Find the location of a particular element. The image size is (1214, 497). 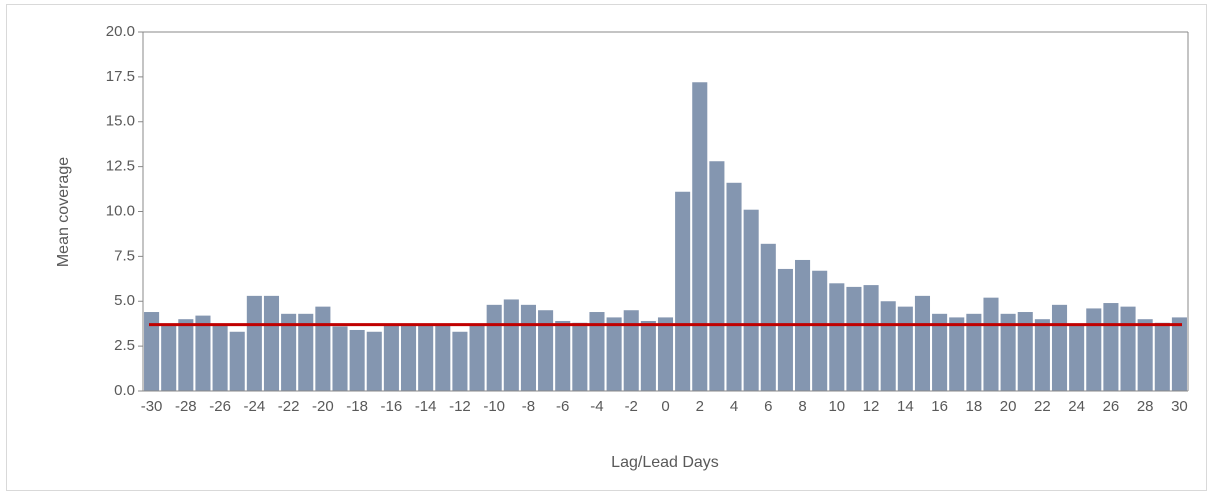

x-tick-label: 28 is located at coordinates (1145, 406).